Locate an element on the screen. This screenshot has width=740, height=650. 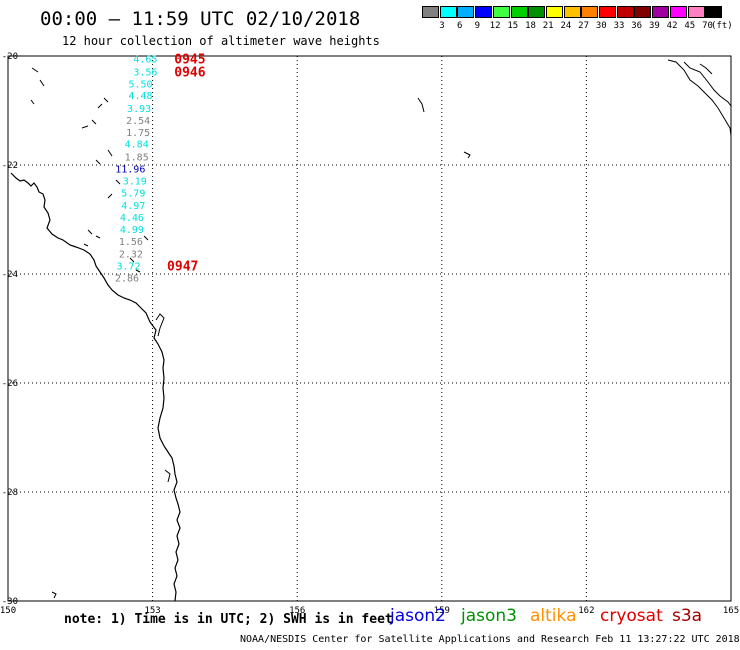
legend-label: 42 is located at coordinates (672, 26).